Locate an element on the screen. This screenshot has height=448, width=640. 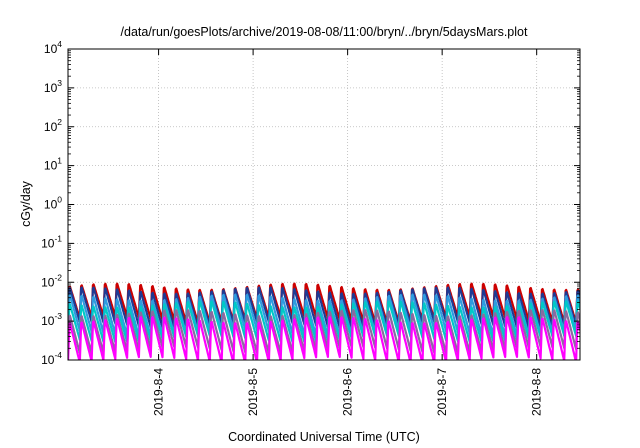
x-tick-labels: 2019-8-4 2019-8-5 2019-8-6 2019-8-7 2019-8-8 is located at coordinates (348, 392).